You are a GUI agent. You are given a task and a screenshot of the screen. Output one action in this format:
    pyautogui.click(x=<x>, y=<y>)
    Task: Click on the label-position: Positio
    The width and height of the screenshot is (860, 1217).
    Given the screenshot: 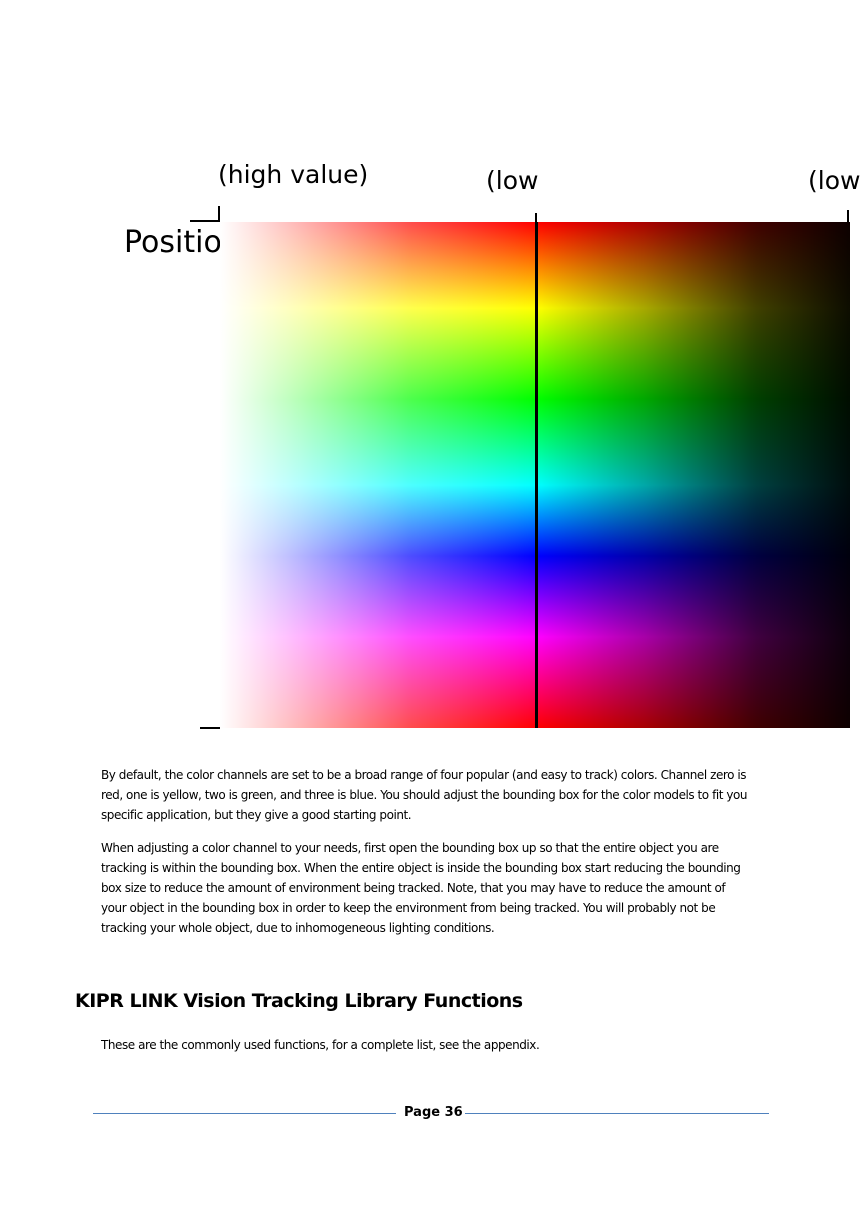 What is the action you would take?
    pyautogui.click(x=173, y=242)
    